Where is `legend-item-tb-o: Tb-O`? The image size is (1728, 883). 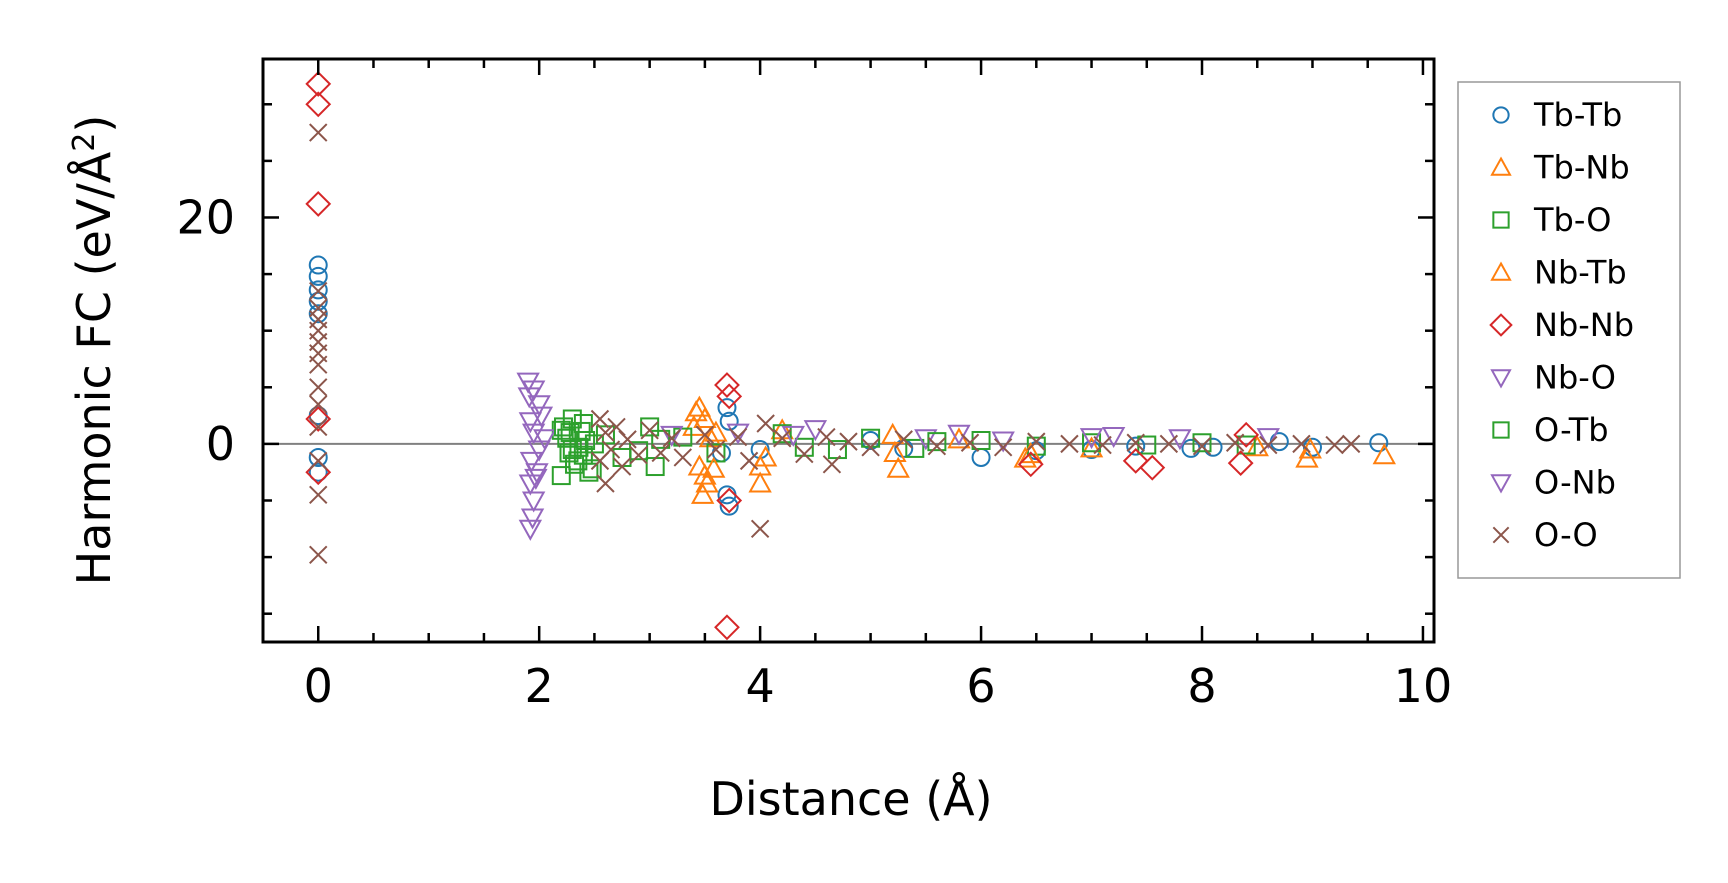 legend-item-tb-o: Tb-O is located at coordinates (1551, 220).